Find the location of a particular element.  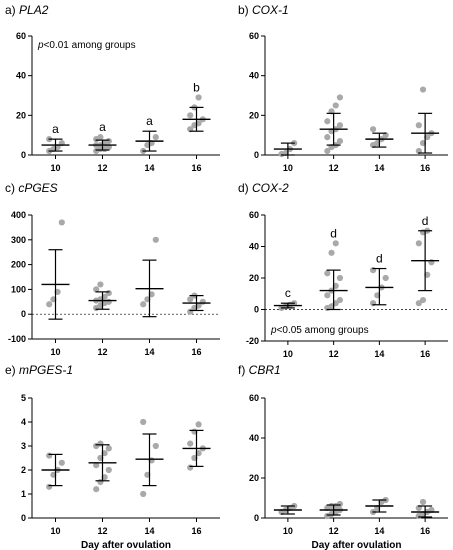

panel-cox2-stat-note-text: <0.05 among groups is located at coordinates (323, 330).